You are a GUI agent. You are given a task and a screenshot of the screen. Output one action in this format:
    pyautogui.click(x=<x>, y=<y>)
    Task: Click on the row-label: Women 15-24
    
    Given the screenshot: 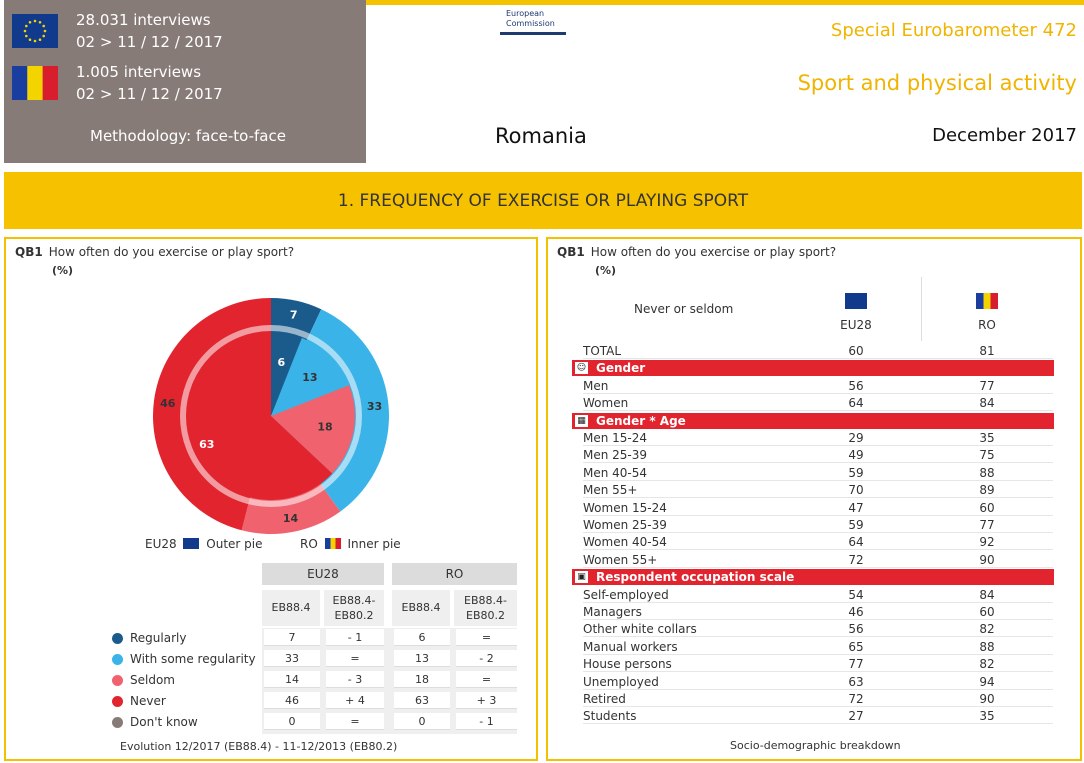 What is the action you would take?
    pyautogui.click(x=625, y=507)
    